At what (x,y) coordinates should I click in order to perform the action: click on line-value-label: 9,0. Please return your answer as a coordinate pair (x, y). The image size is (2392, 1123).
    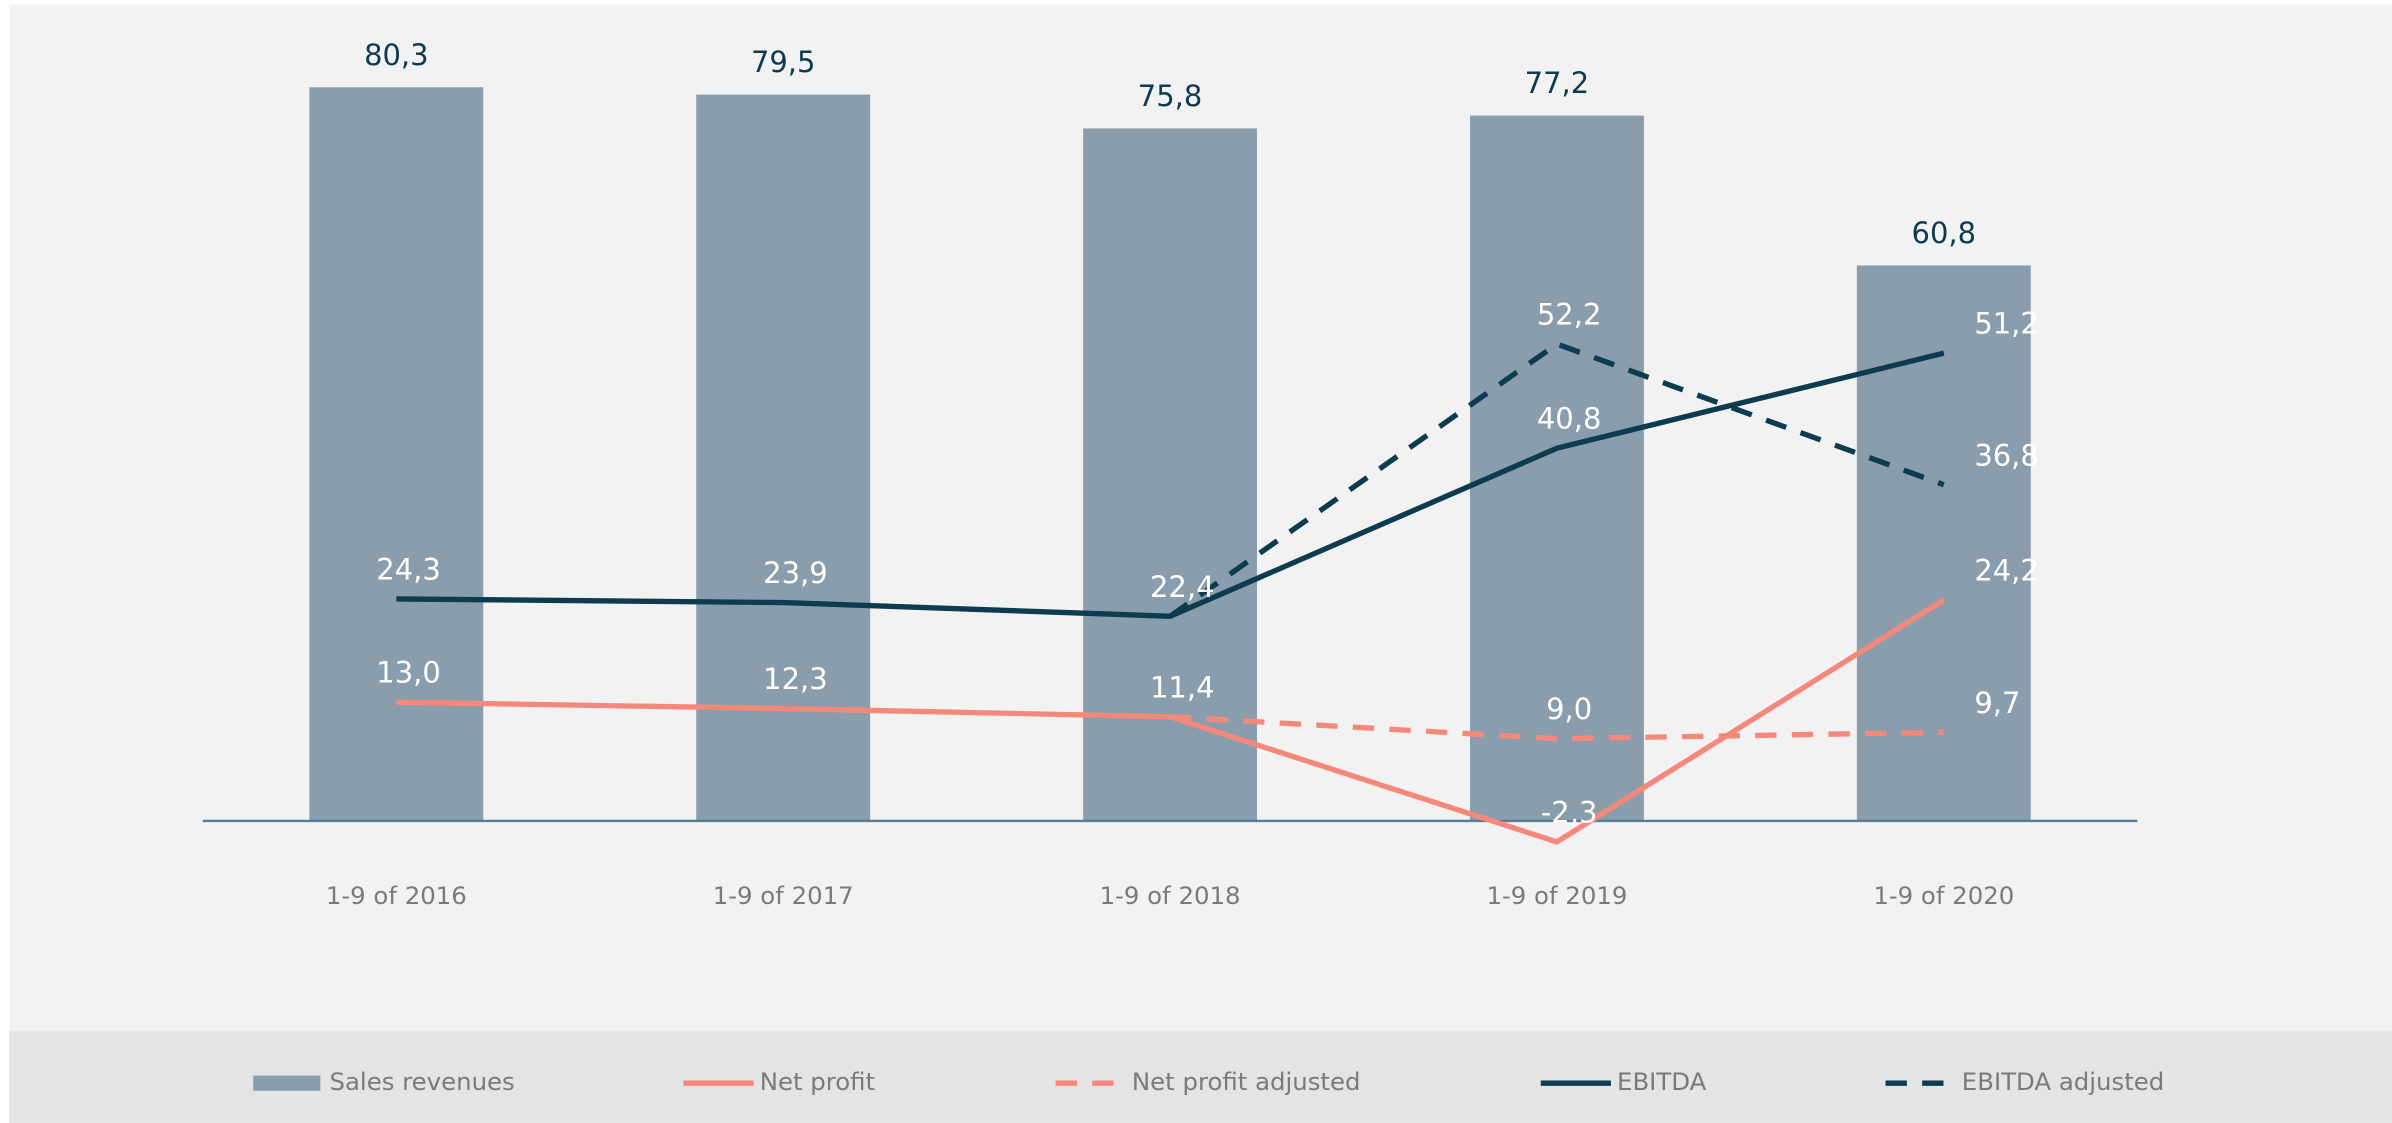
    Looking at the image, I should click on (1569, 709).